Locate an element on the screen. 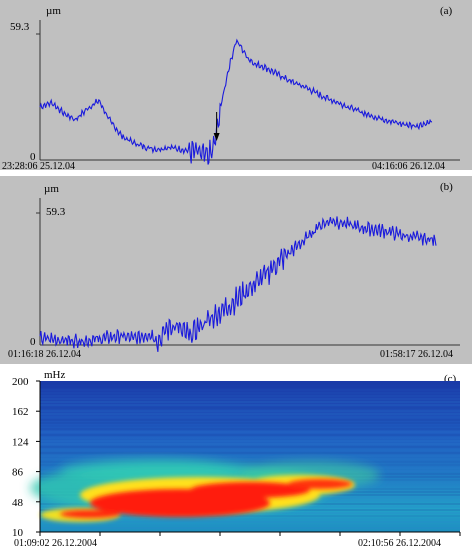 The height and width of the screenshot is (550, 472). panel-b-ytick-top: 59.3 is located at coordinates (56, 212).